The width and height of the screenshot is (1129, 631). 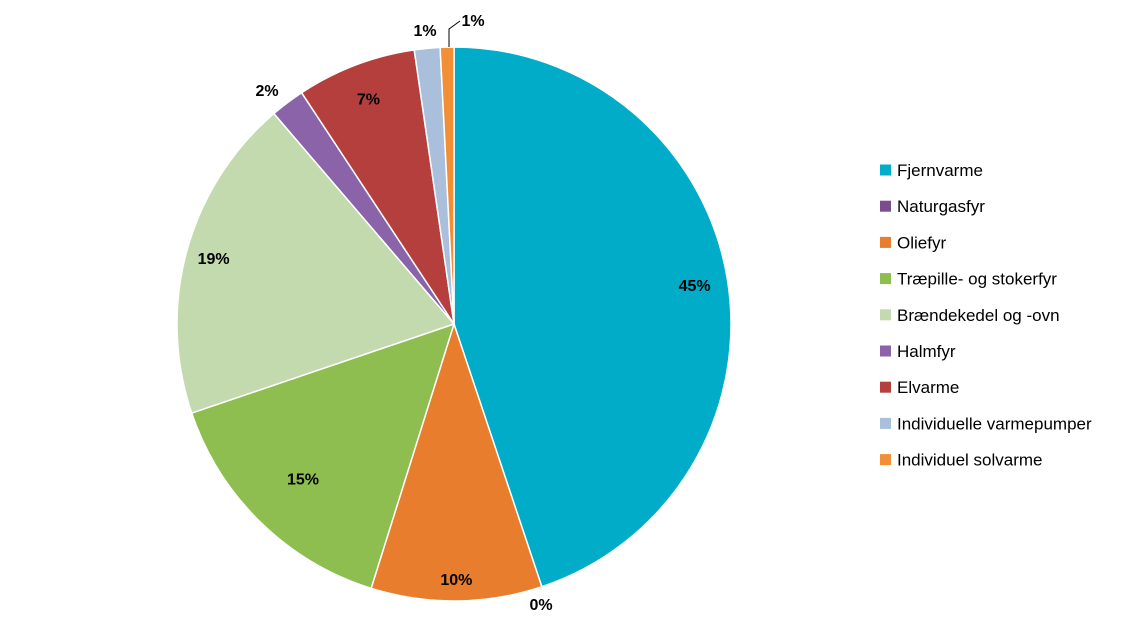 I want to click on legend-label-8: Individuel solvarme, so click(x=970, y=460).